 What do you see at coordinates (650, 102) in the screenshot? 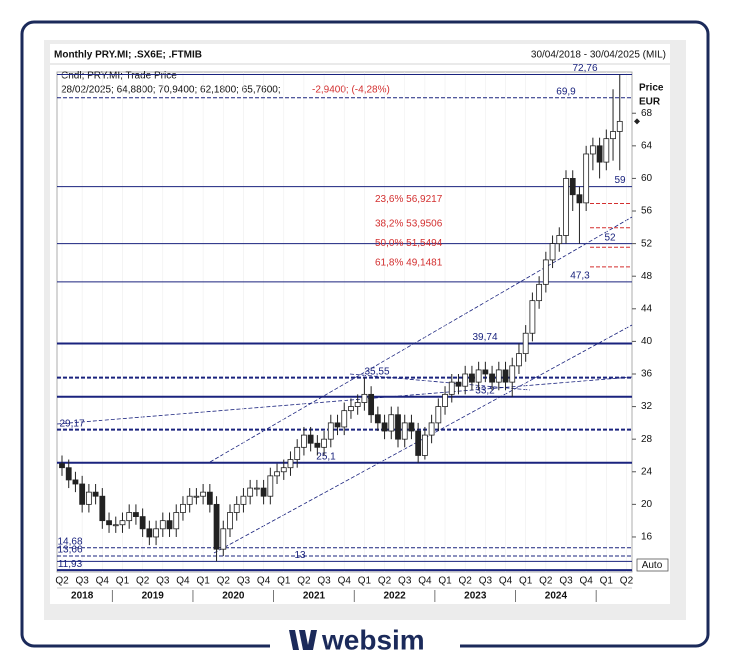
I see `axis-unit: EUR` at bounding box center [650, 102].